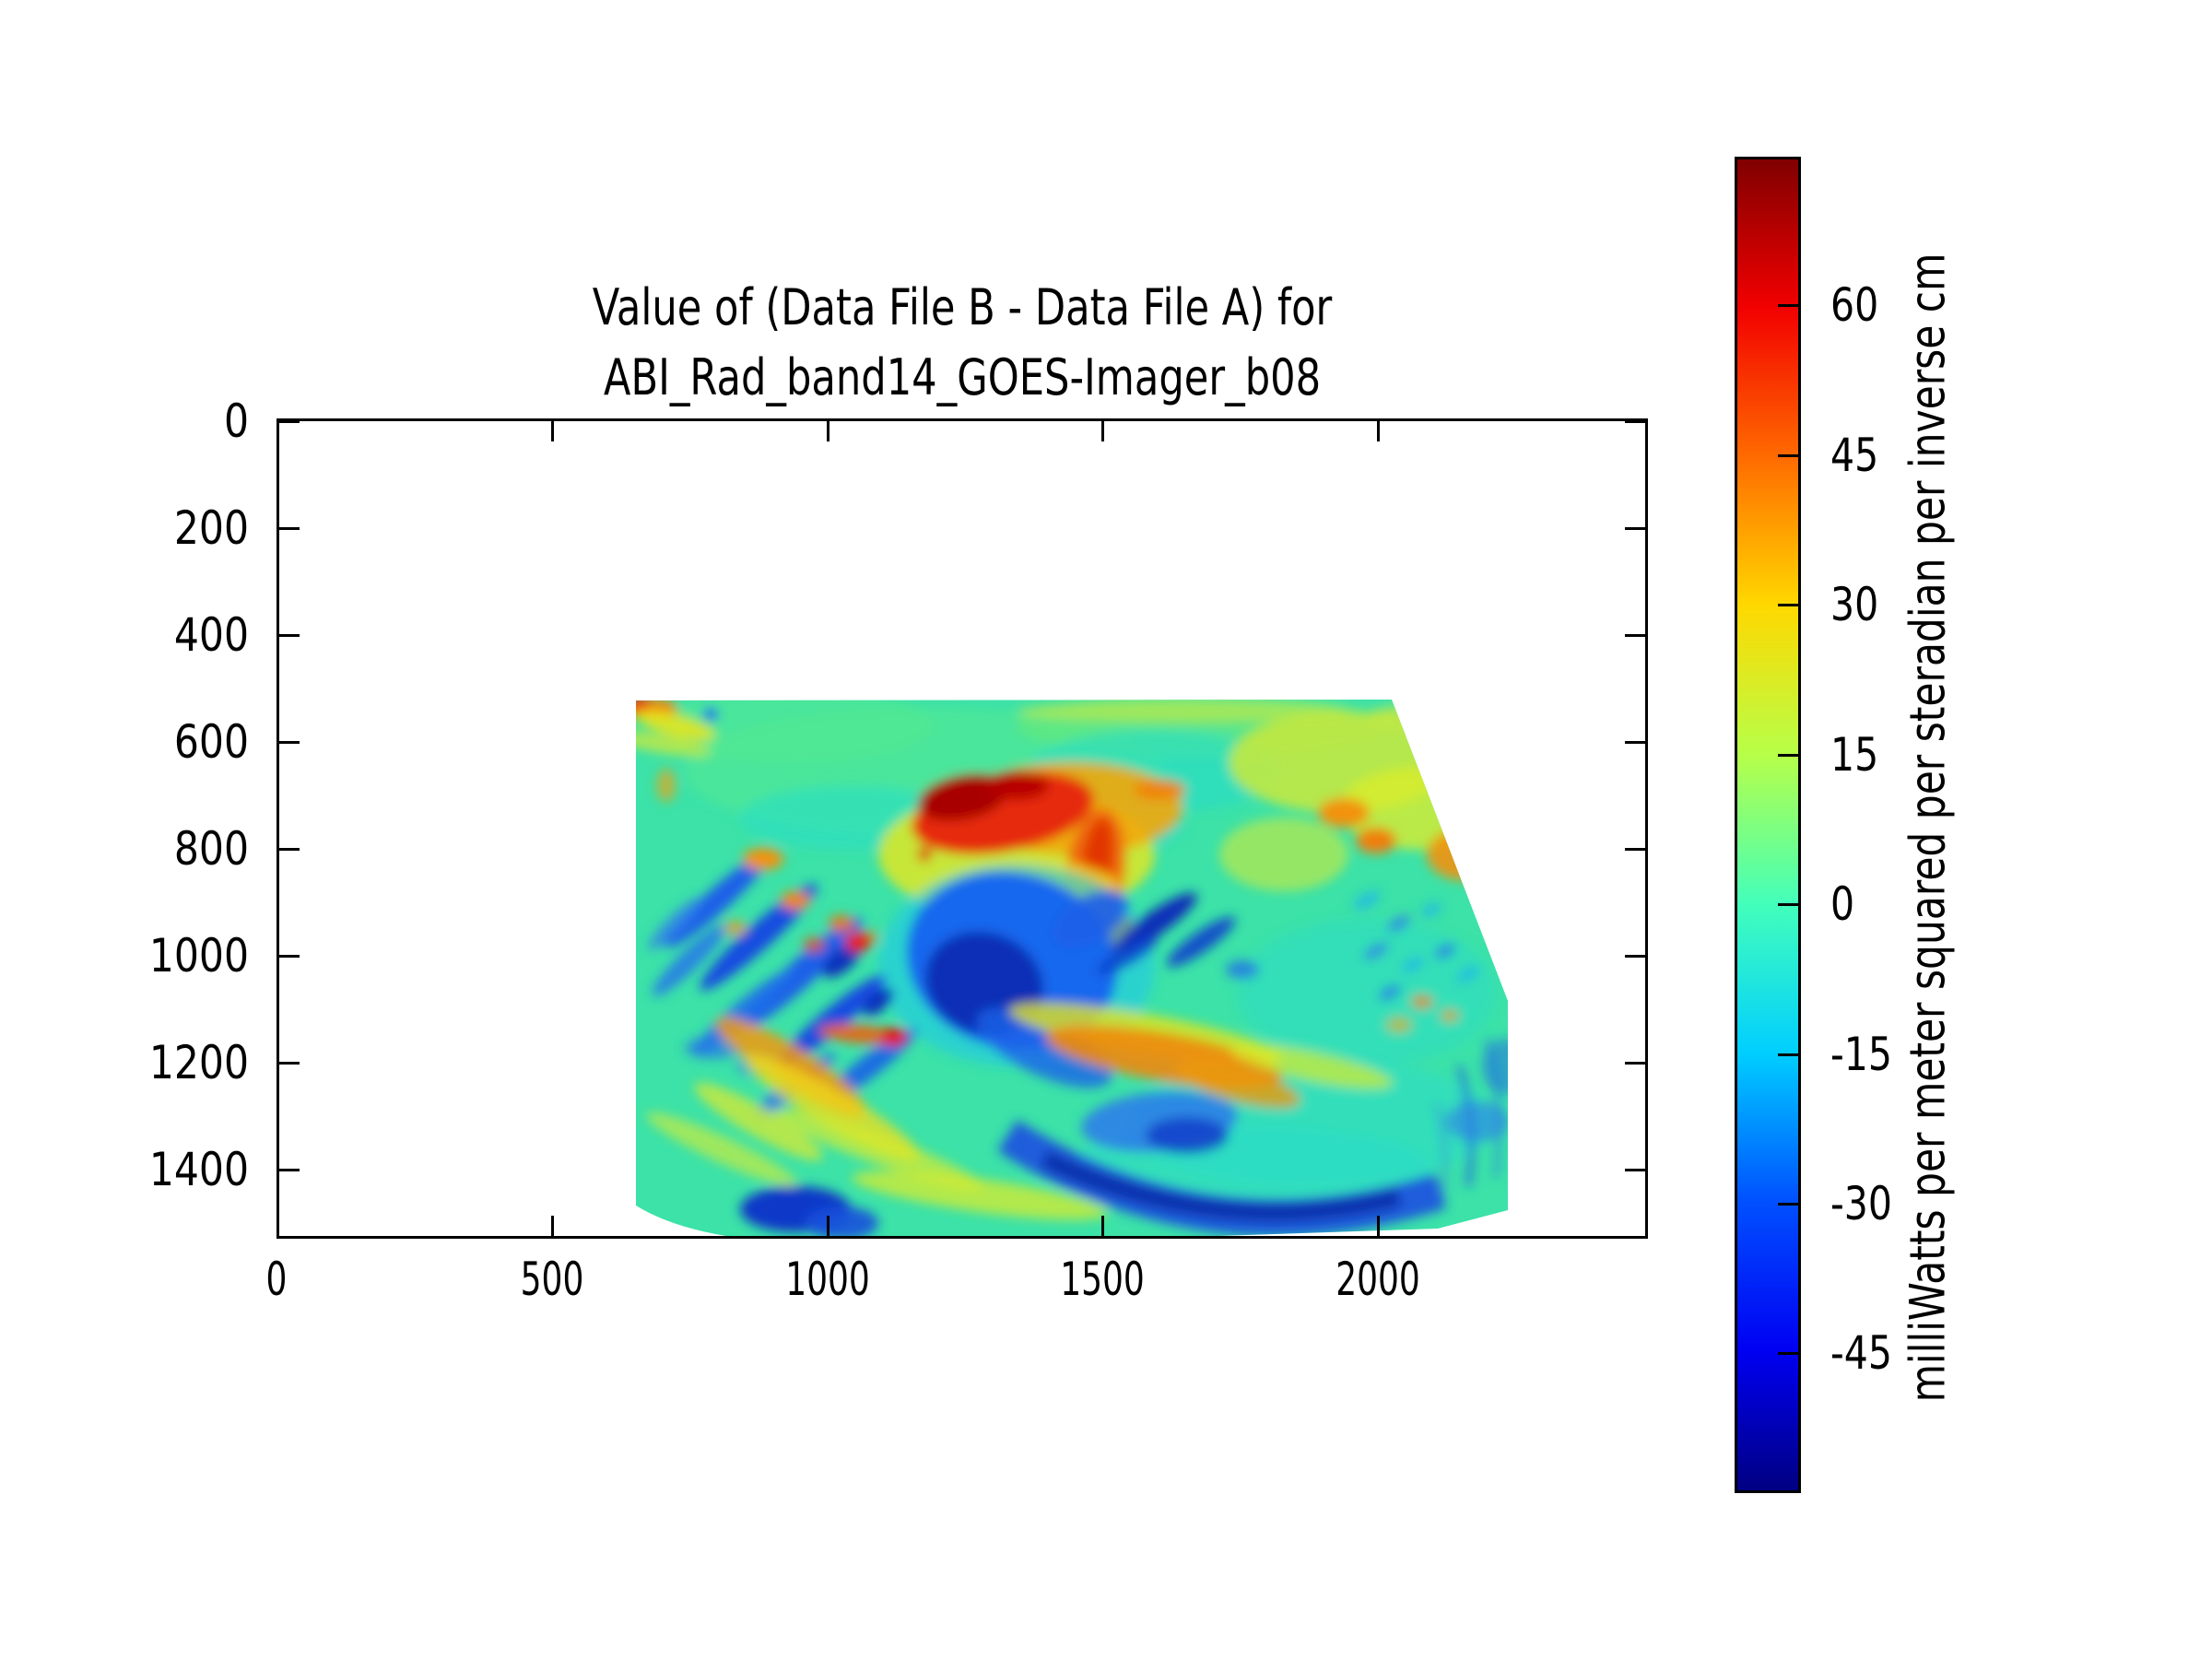  I want to click on bottom-blue-arc, so click(1222, 1163).